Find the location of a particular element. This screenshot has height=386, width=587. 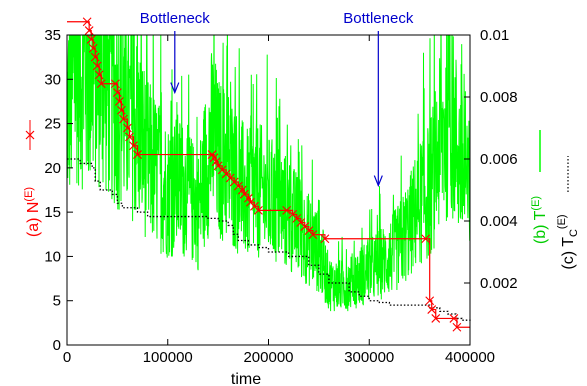

y-right-tick-label-4: 0.01 is located at coordinates (494, 35).